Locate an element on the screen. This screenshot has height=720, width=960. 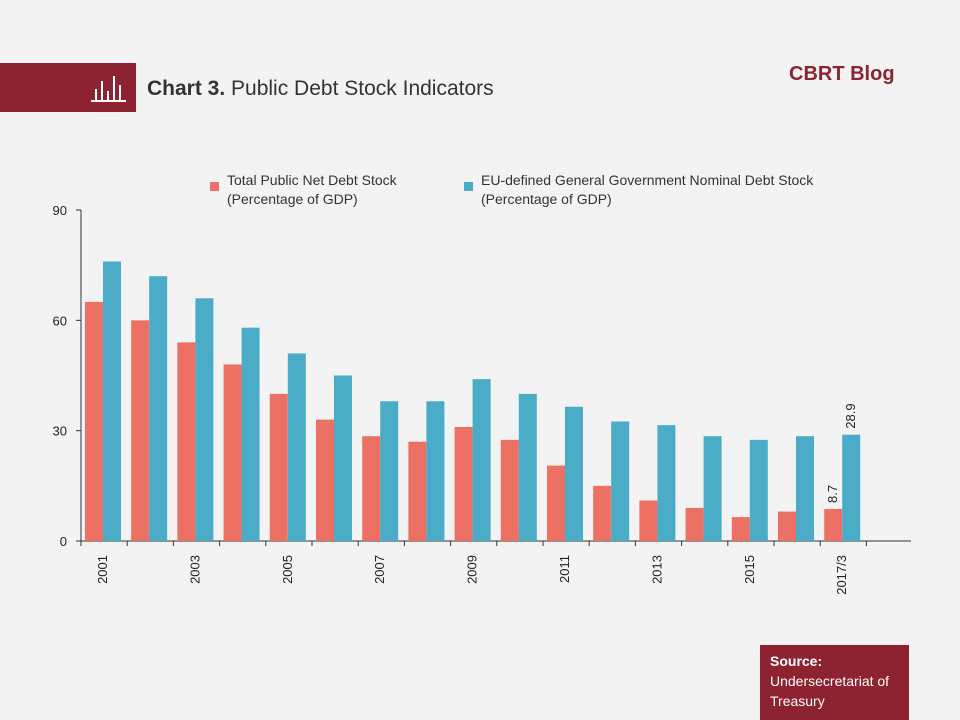
source-box: Source: Undersecretariat of Treasury is located at coordinates (834, 682).